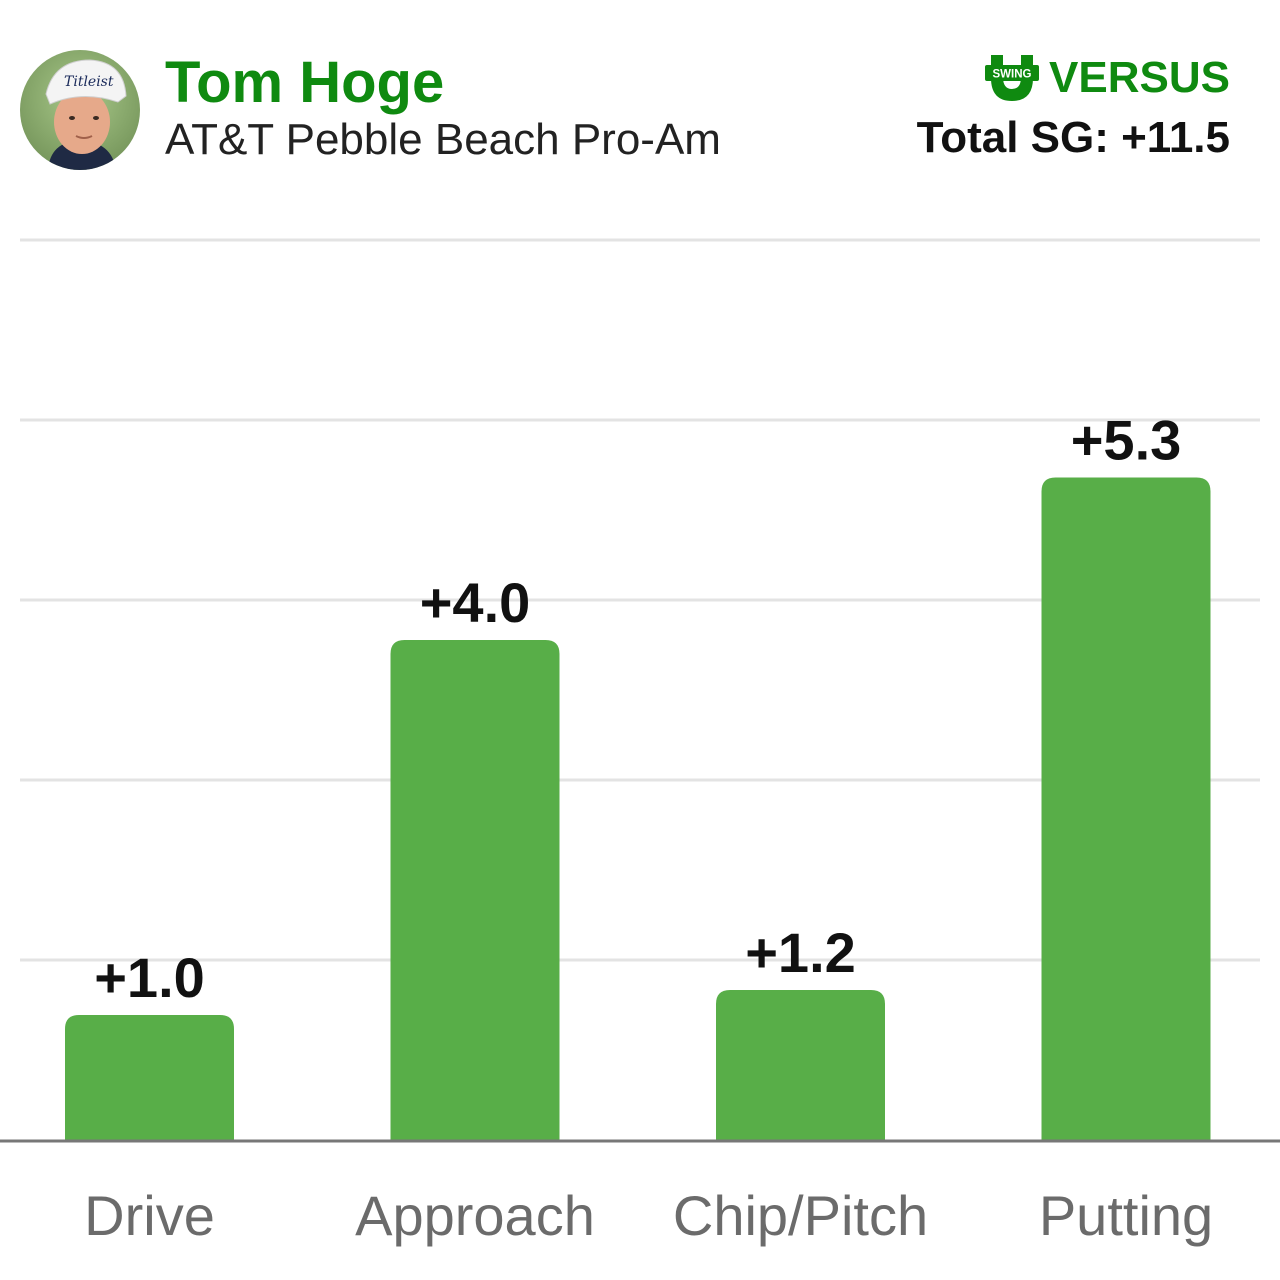 This screenshot has width=1280, height=1280. What do you see at coordinates (89, 82) in the screenshot?
I see `svg-text: Titleist` at bounding box center [89, 82].